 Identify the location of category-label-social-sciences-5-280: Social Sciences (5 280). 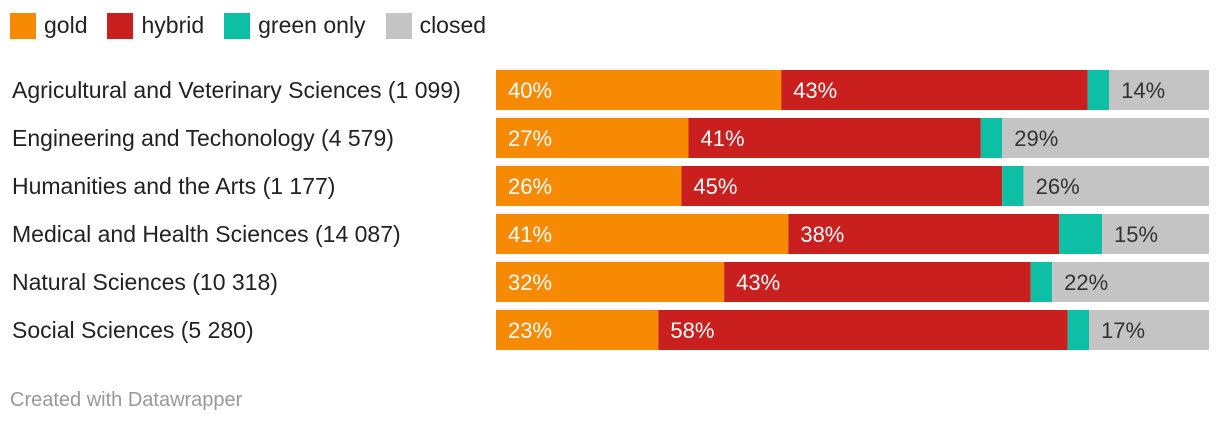
(133, 330).